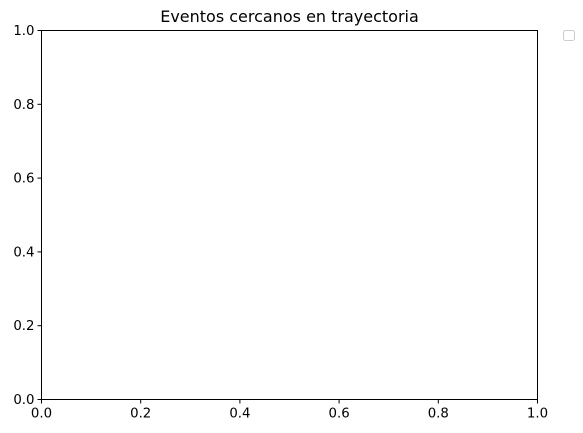 This screenshot has height=433, width=583. What do you see at coordinates (339, 414) in the screenshot?
I see `x-tick-label: 0.6` at bounding box center [339, 414].